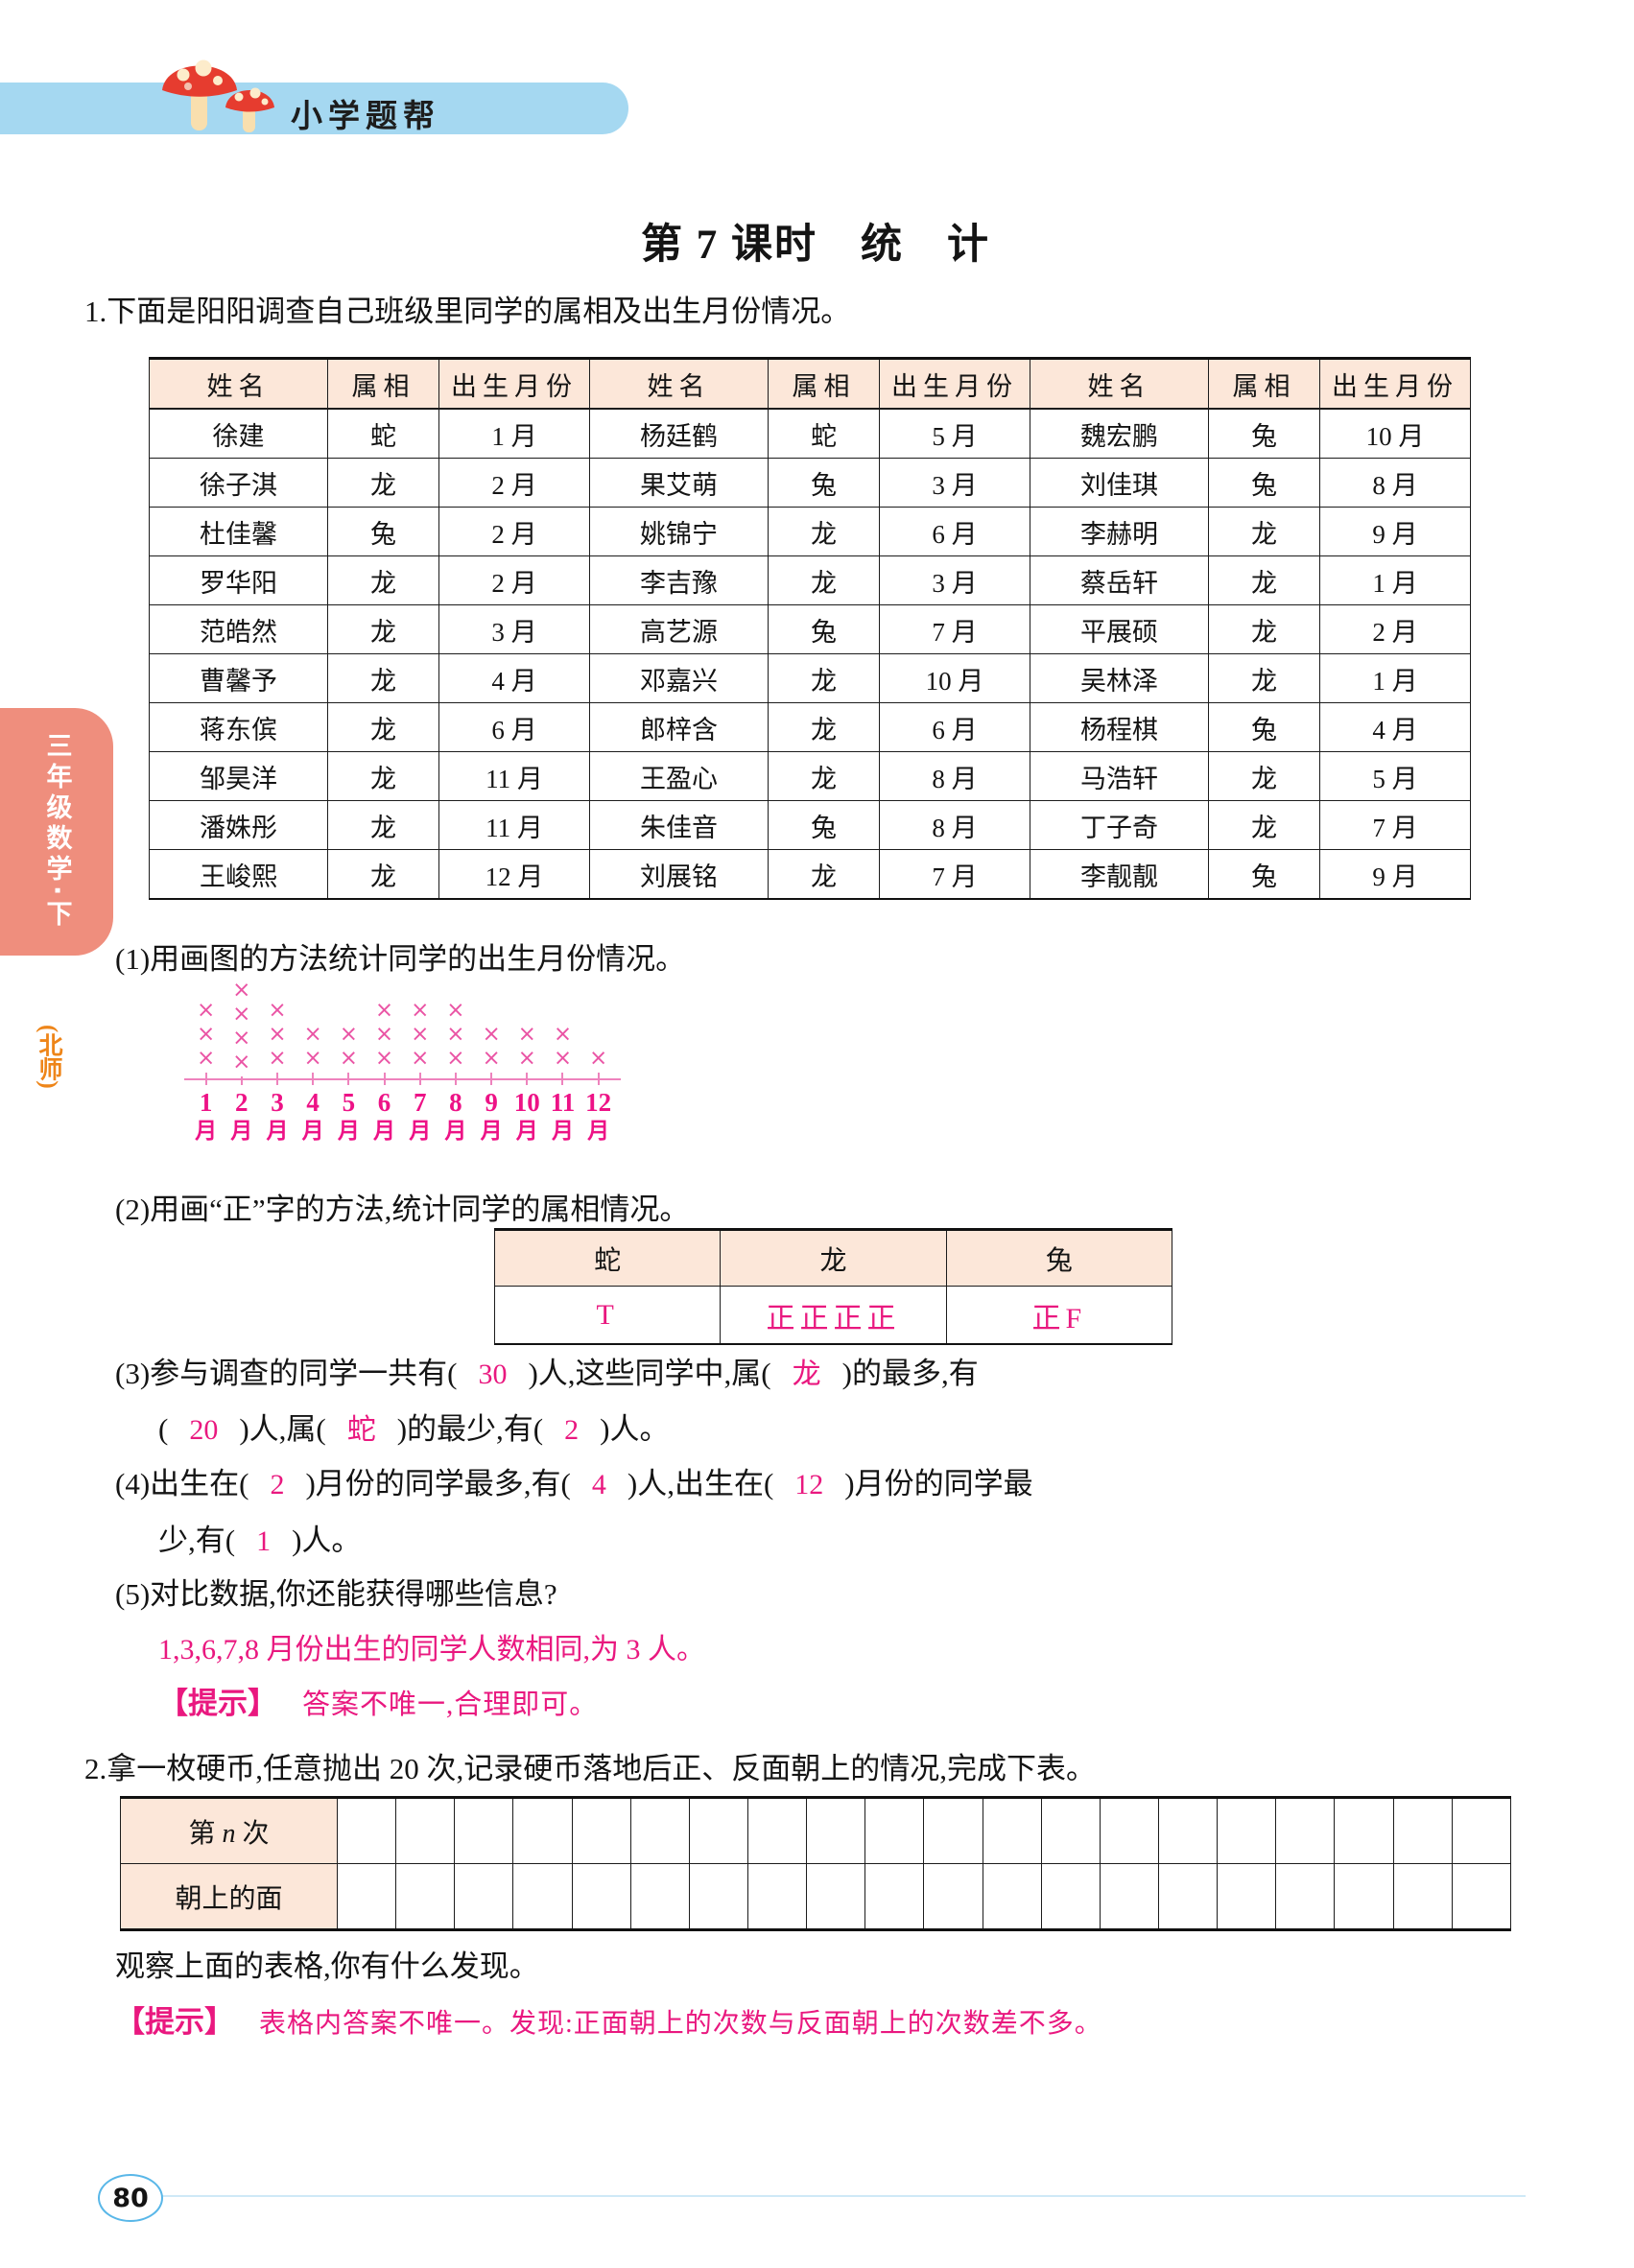  Describe the element at coordinates (1119, 874) in the screenshot. I see `table-cell: 李靓靓` at that location.